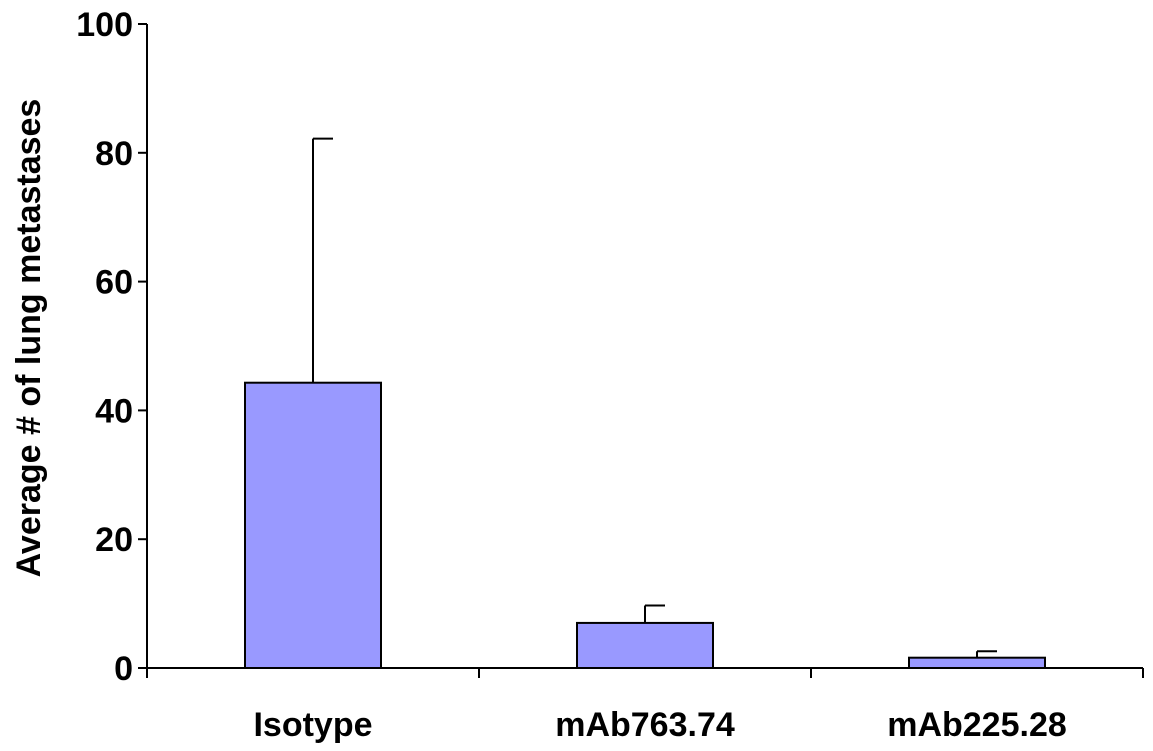 The width and height of the screenshot is (1153, 751). Describe the element at coordinates (977, 725) in the screenshot. I see `x-category-label: mAb225.28` at that location.